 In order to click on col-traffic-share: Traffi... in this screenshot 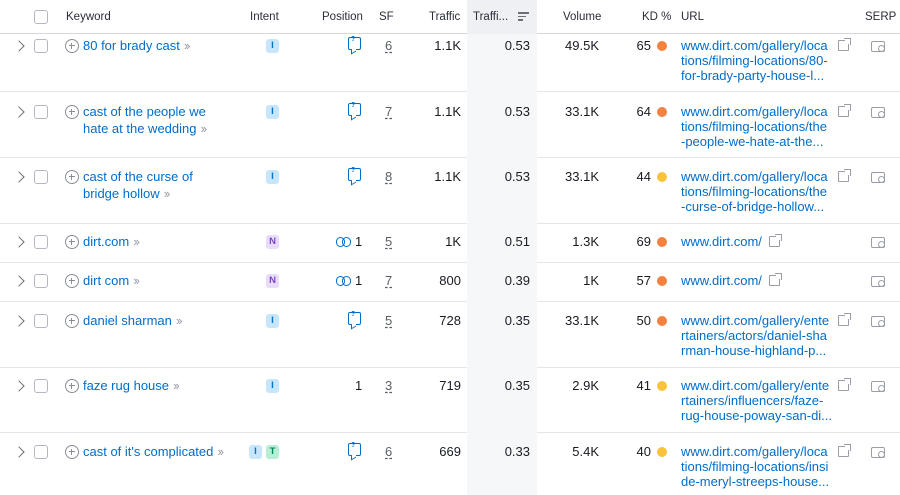, I will do `click(502, 17)`.